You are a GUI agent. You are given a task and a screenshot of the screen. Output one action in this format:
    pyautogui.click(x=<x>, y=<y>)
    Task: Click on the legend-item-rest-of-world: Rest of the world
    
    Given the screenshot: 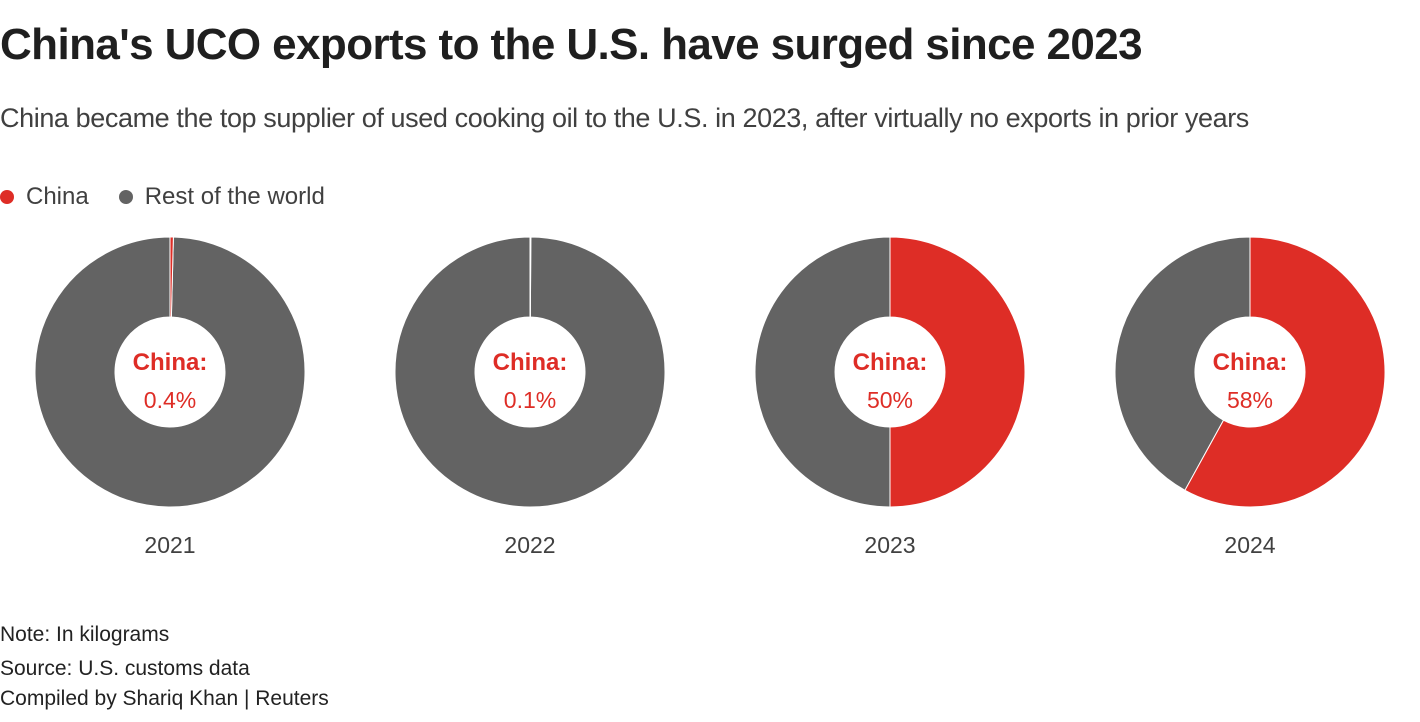 What is the action you would take?
    pyautogui.click(x=221, y=197)
    